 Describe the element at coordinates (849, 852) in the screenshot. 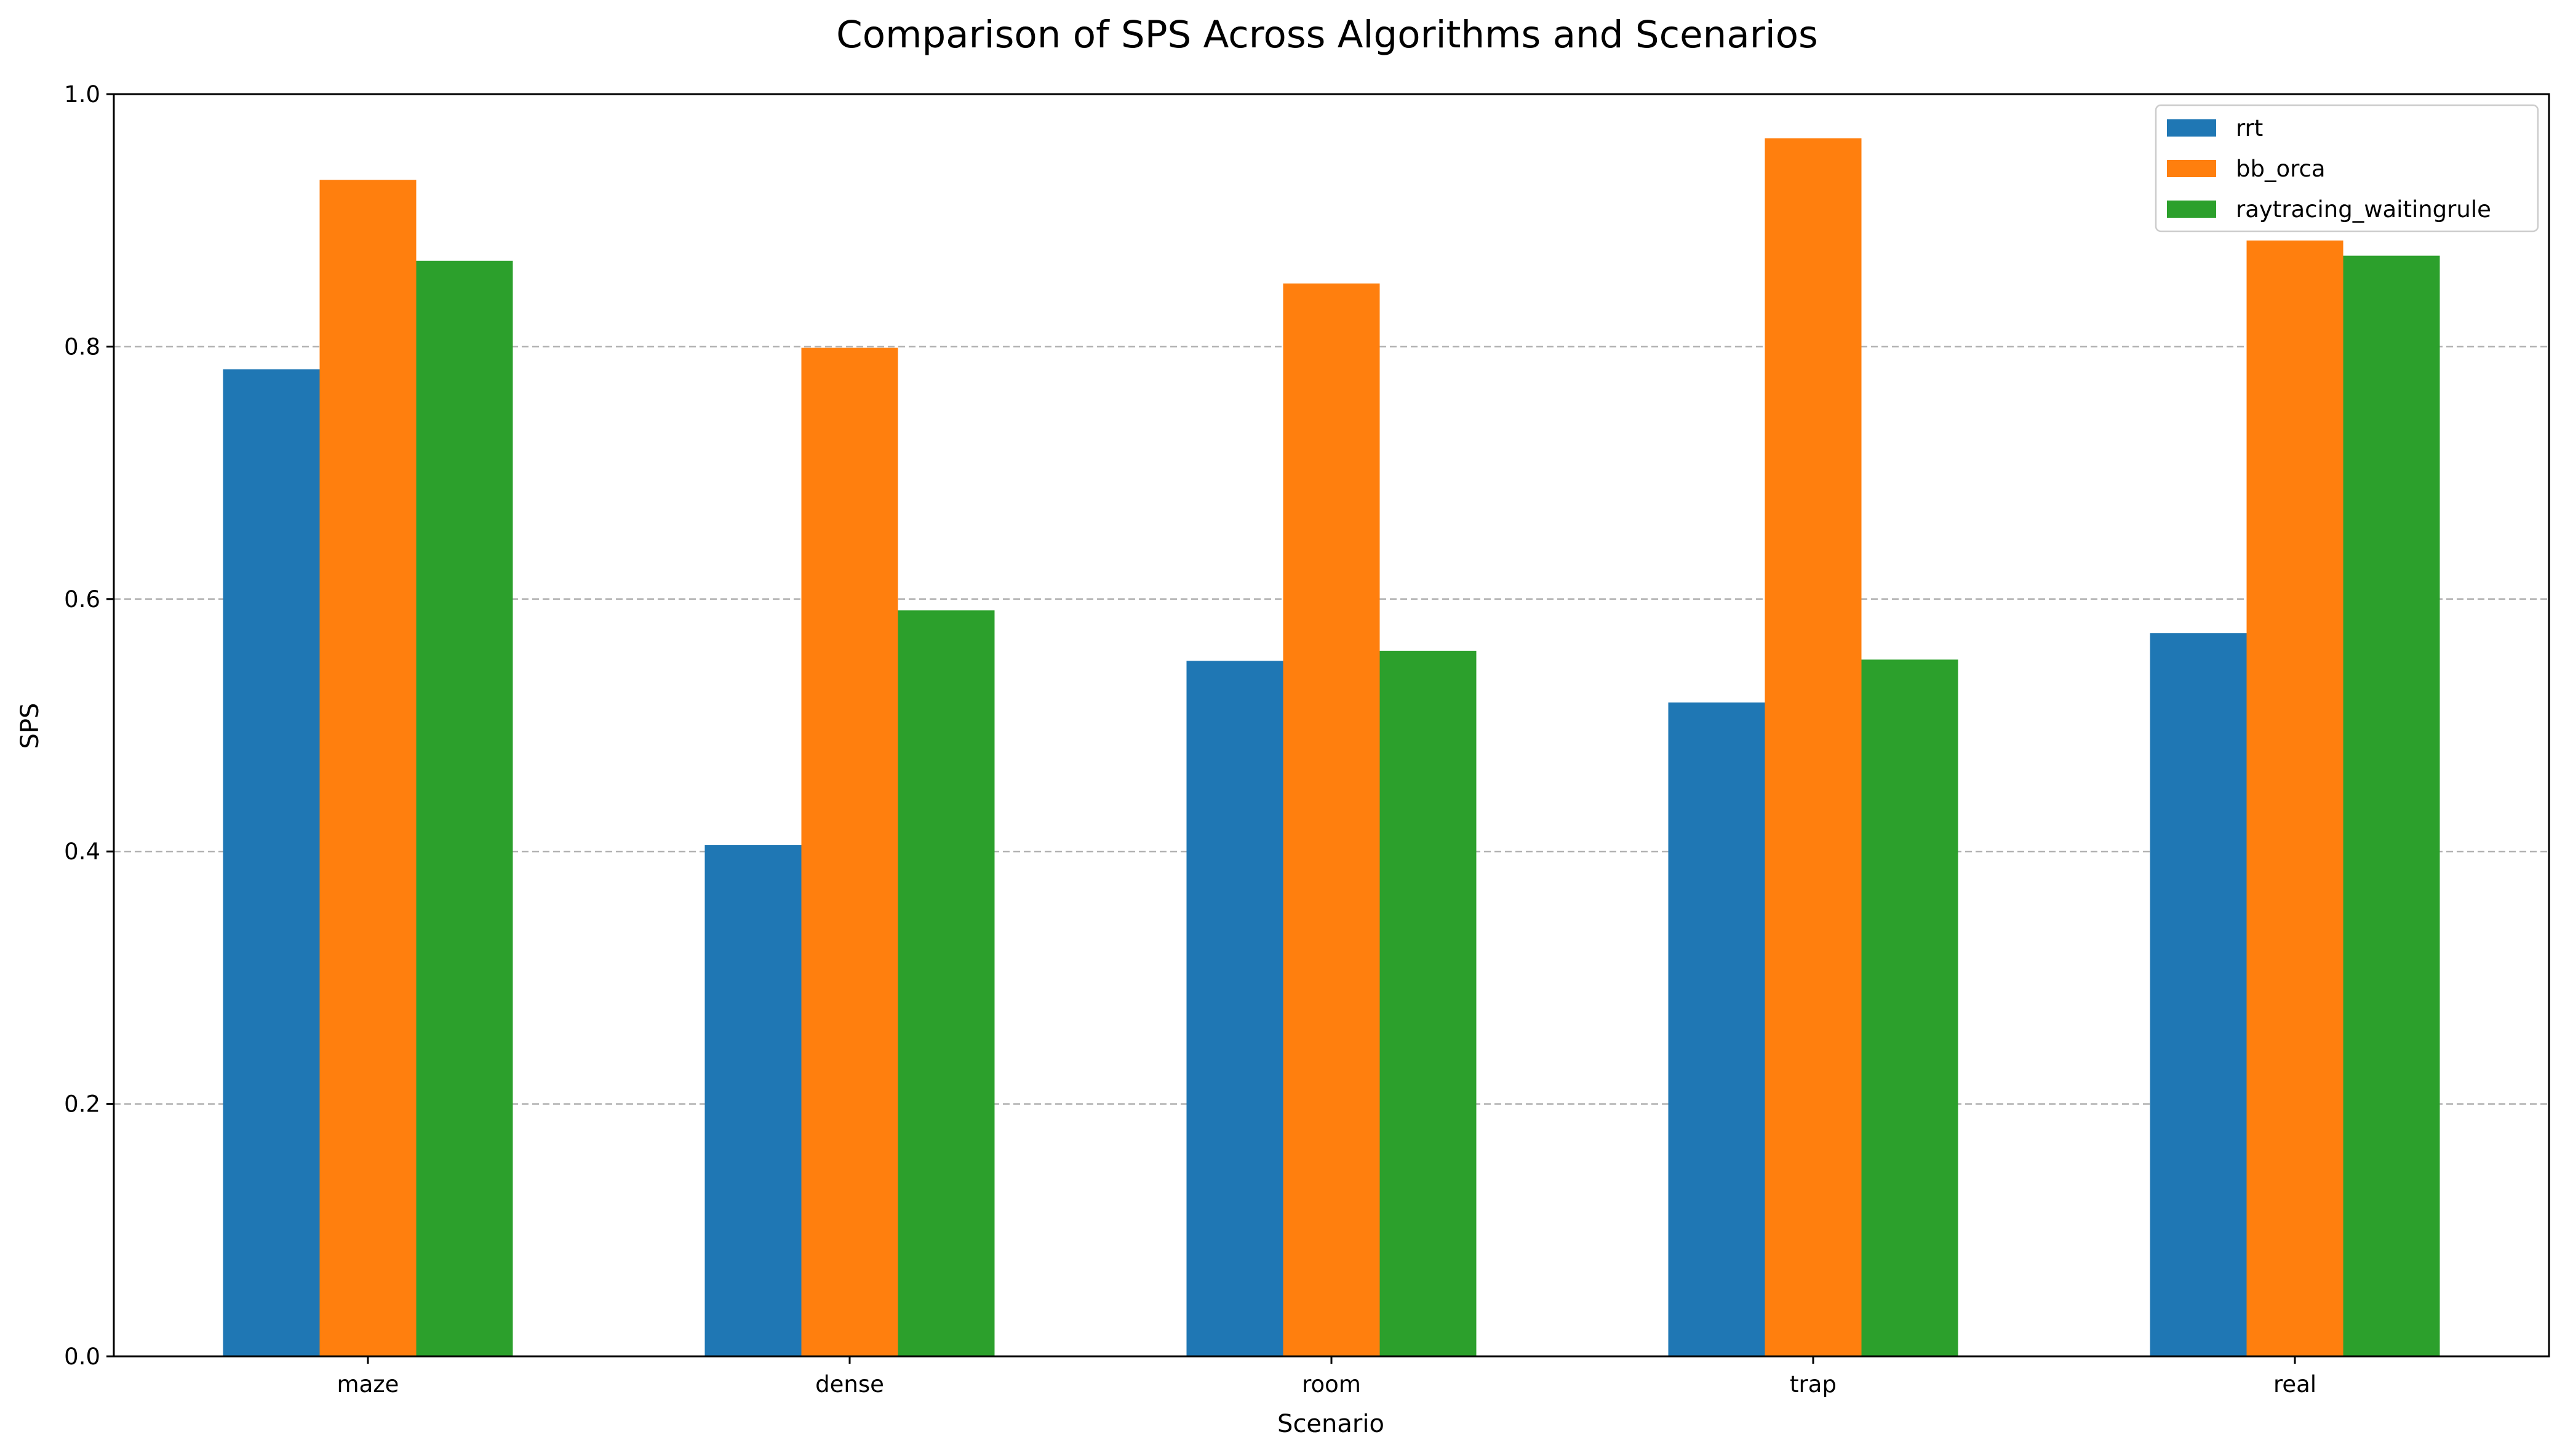

I see `bar-bb_orca-dense` at that location.